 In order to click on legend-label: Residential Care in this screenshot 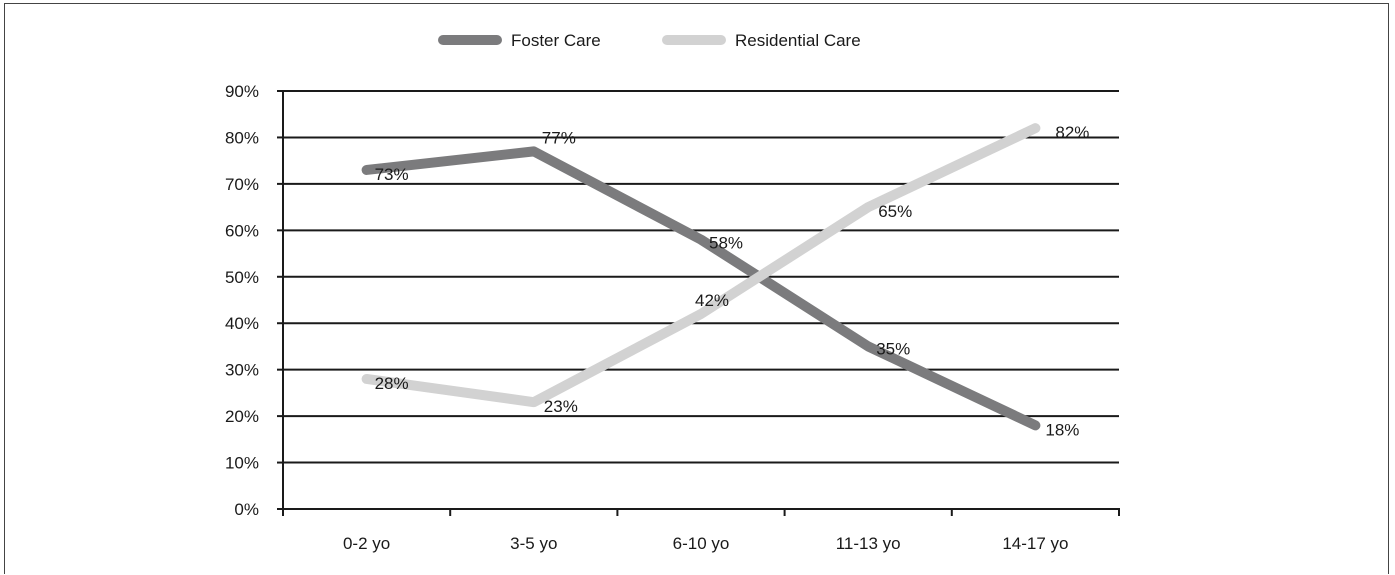, I will do `click(798, 40)`.